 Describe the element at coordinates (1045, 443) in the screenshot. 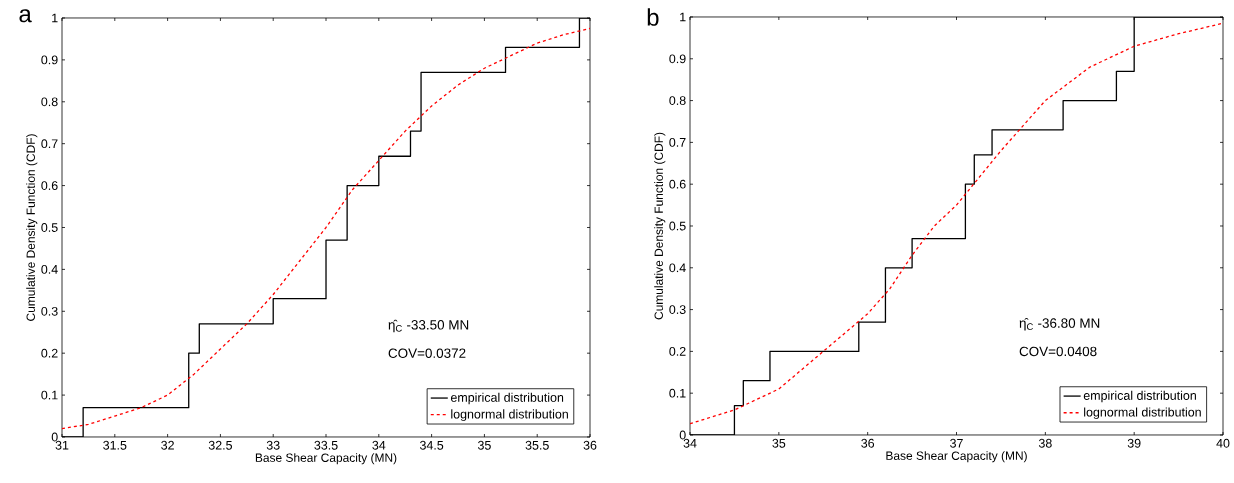

I see `x-tick-label: 38` at that location.